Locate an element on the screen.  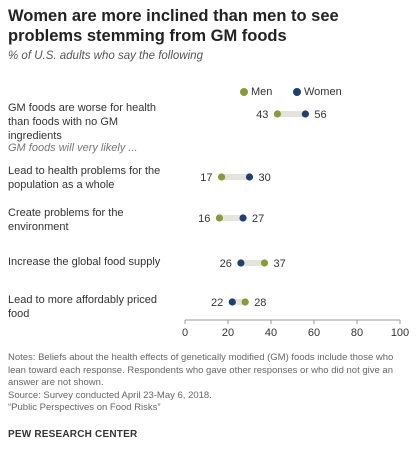
legend-men-dot is located at coordinates (244, 92).